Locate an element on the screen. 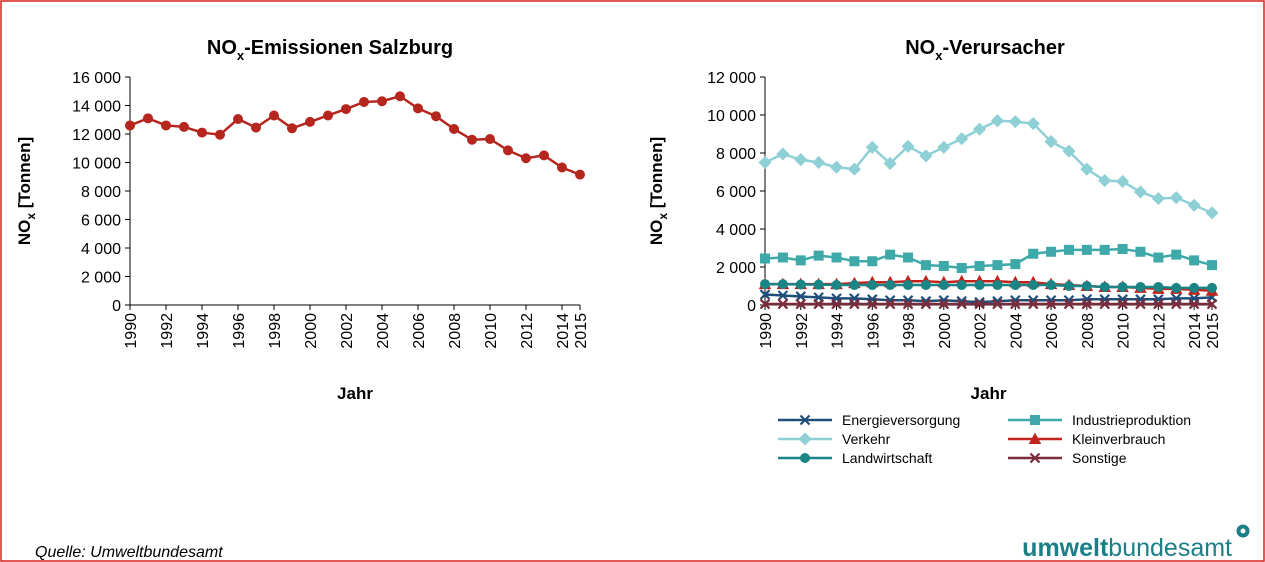  x-tick-label: 1996 is located at coordinates (239, 331).